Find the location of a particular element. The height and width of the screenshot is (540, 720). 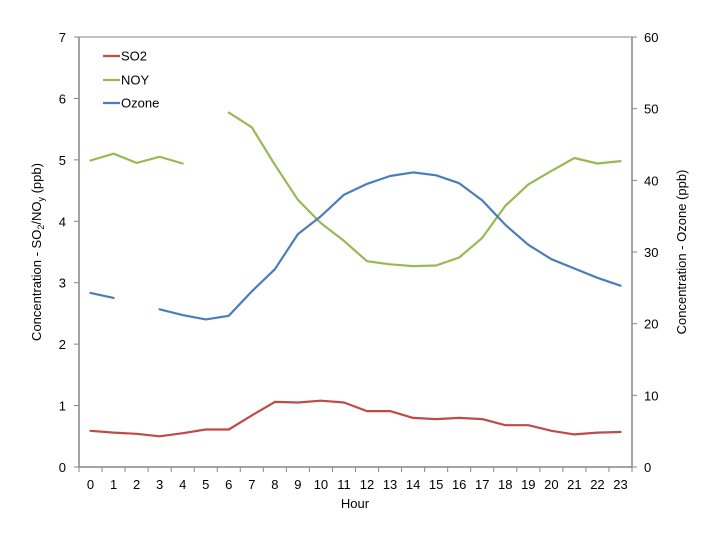

x-tick-label: 13 is located at coordinates (390, 484).